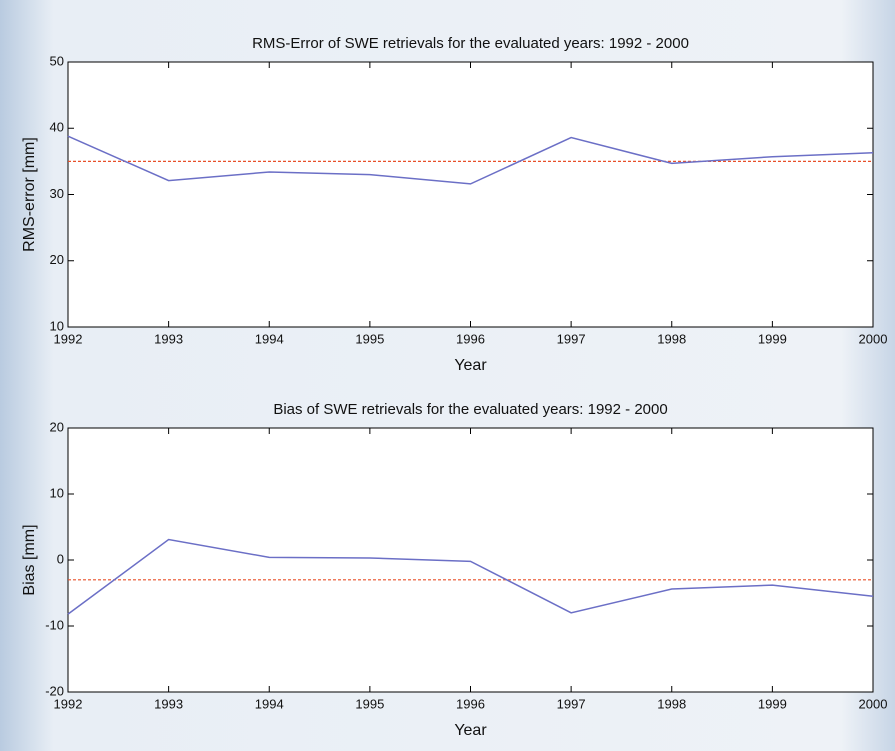 The height and width of the screenshot is (751, 895). What do you see at coordinates (60, 558) in the screenshot?
I see `y-tick-label: 0` at bounding box center [60, 558].